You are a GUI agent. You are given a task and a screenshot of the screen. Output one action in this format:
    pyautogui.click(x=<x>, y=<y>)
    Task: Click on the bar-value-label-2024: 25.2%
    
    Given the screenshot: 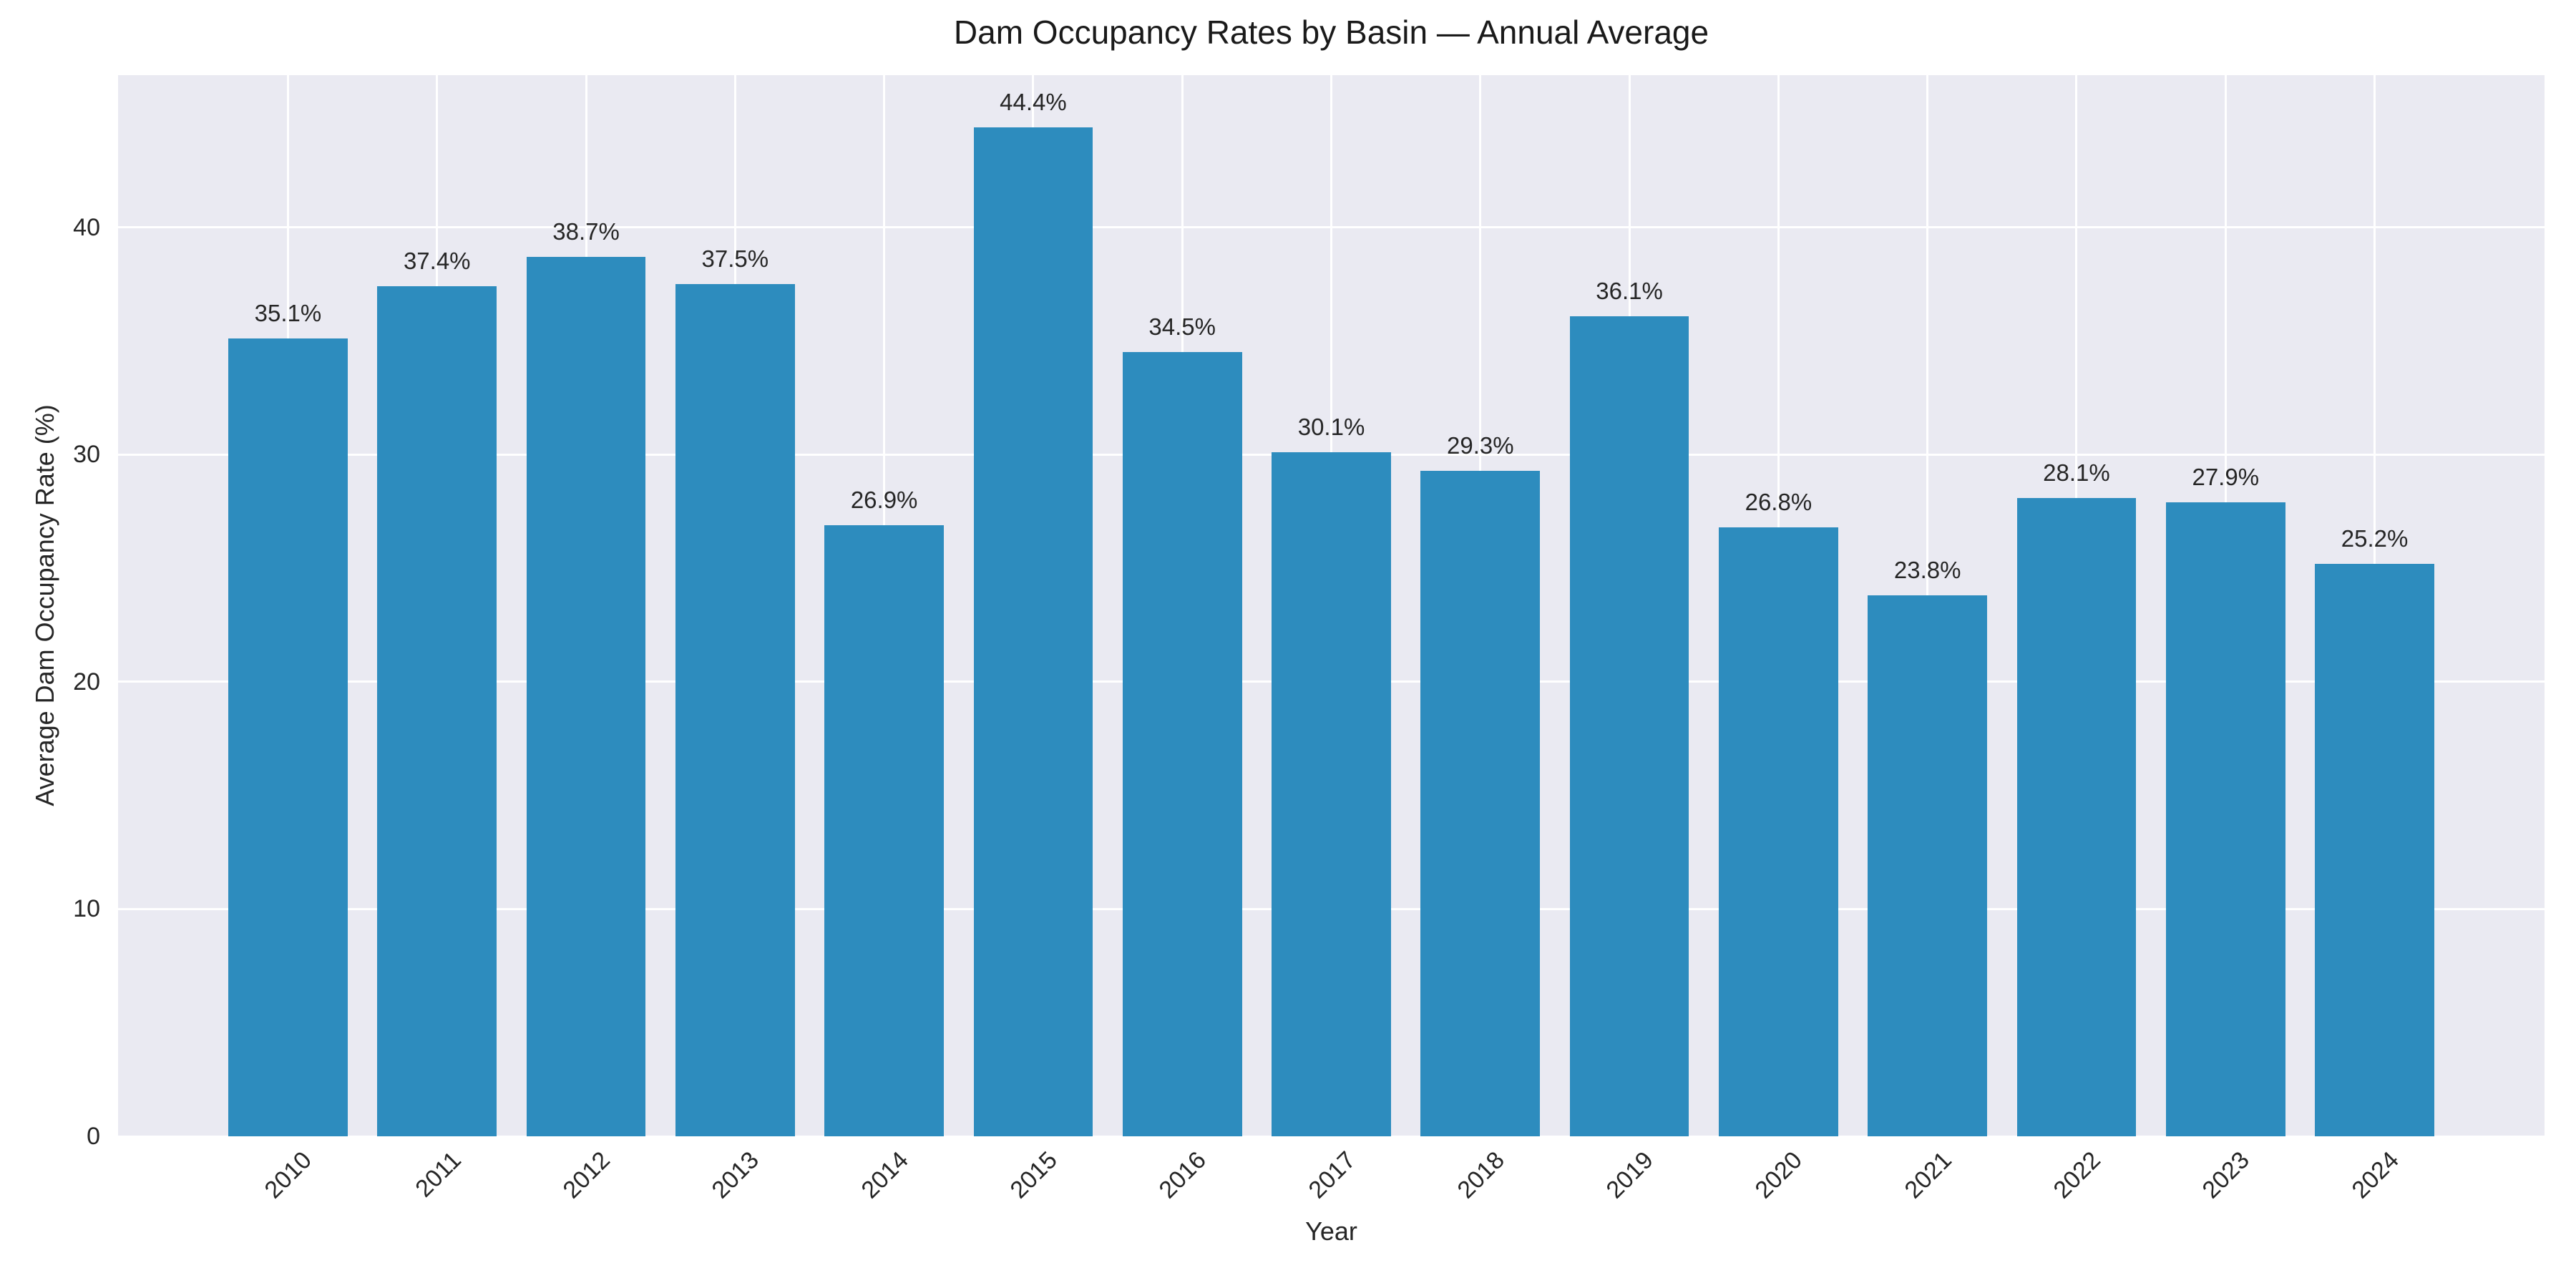 What is the action you would take?
    pyautogui.click(x=2375, y=538)
    